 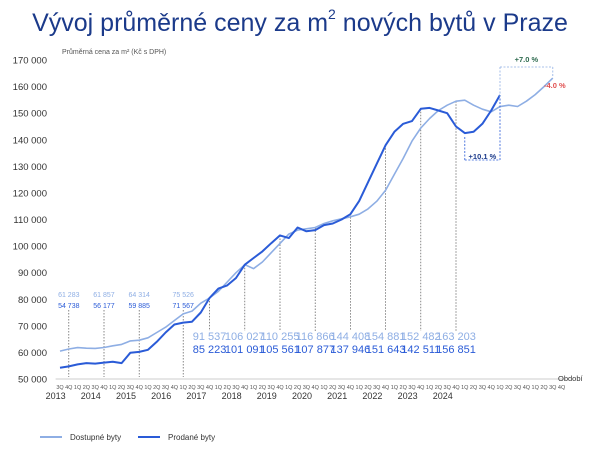 I want to click on legend-label-prodane: Prodané byty, so click(x=191, y=437).